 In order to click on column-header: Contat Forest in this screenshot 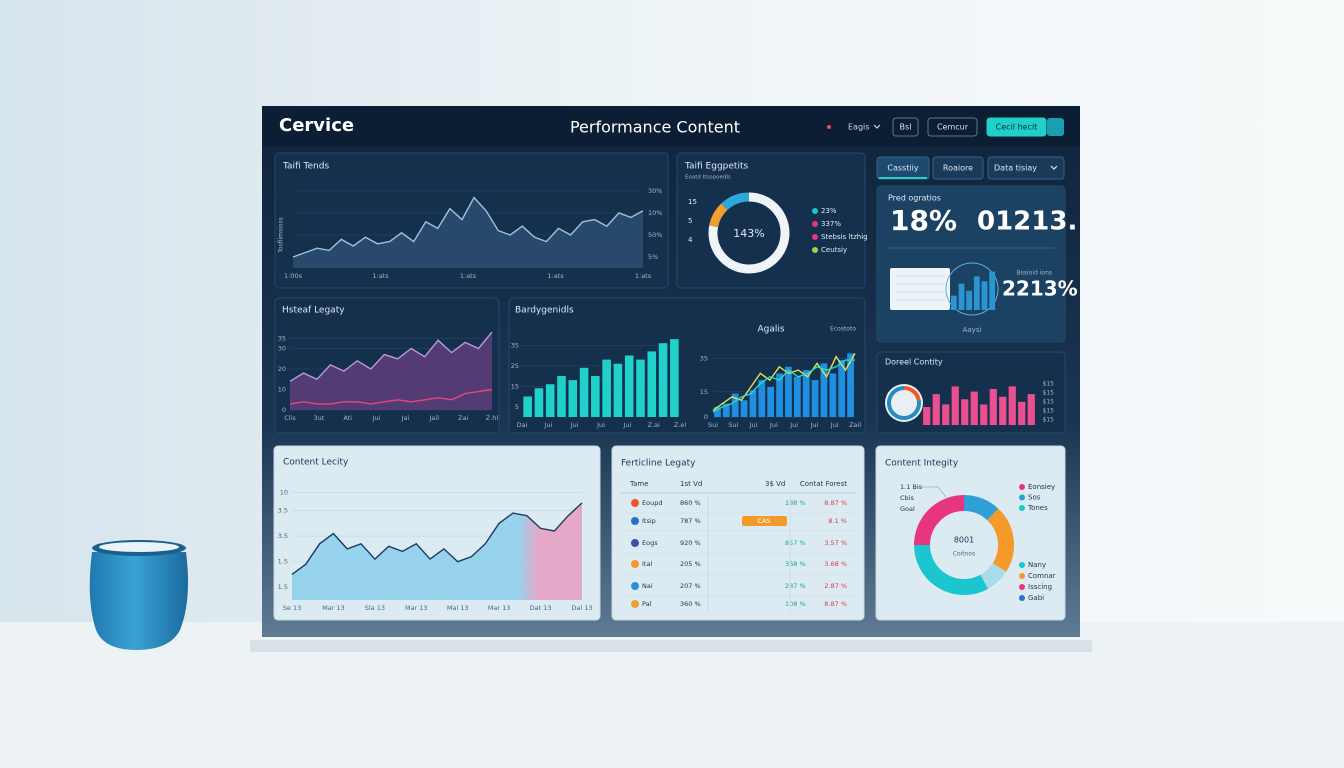, I will do `click(823, 484)`.